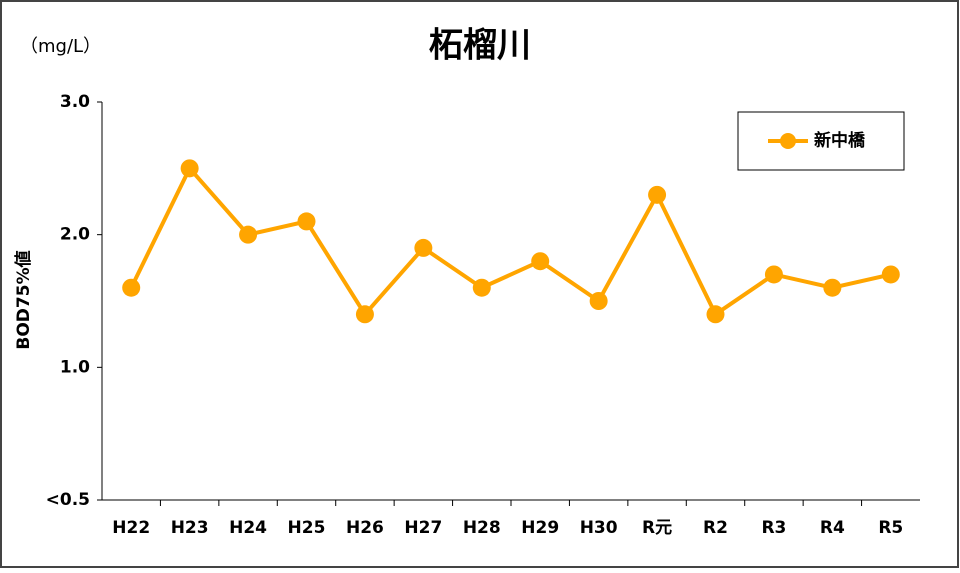 This screenshot has width=960, height=573. What do you see at coordinates (60, 46) in the screenshot?
I see `unit-label: （mg/L）` at bounding box center [60, 46].